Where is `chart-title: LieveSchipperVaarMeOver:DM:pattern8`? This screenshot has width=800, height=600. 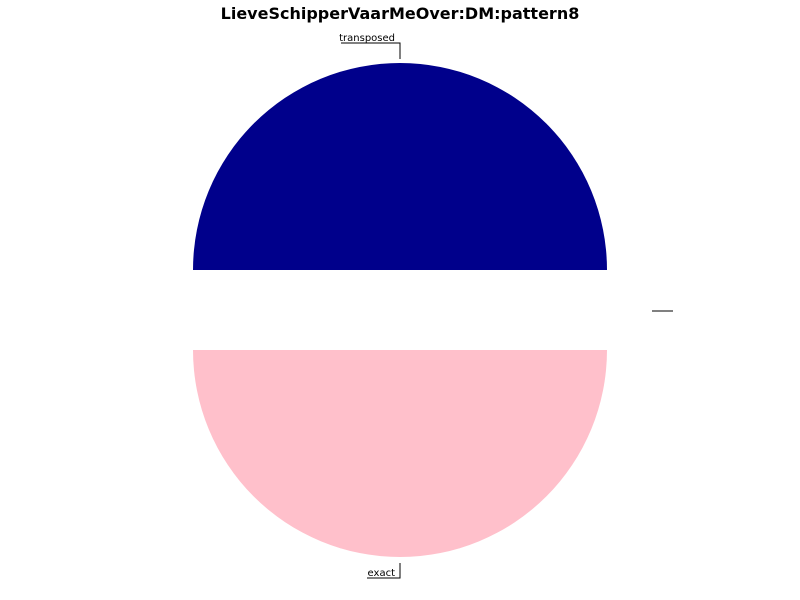
chart-title: LieveSchipperVaarMeOver:DM:pattern8 is located at coordinates (400, 13).